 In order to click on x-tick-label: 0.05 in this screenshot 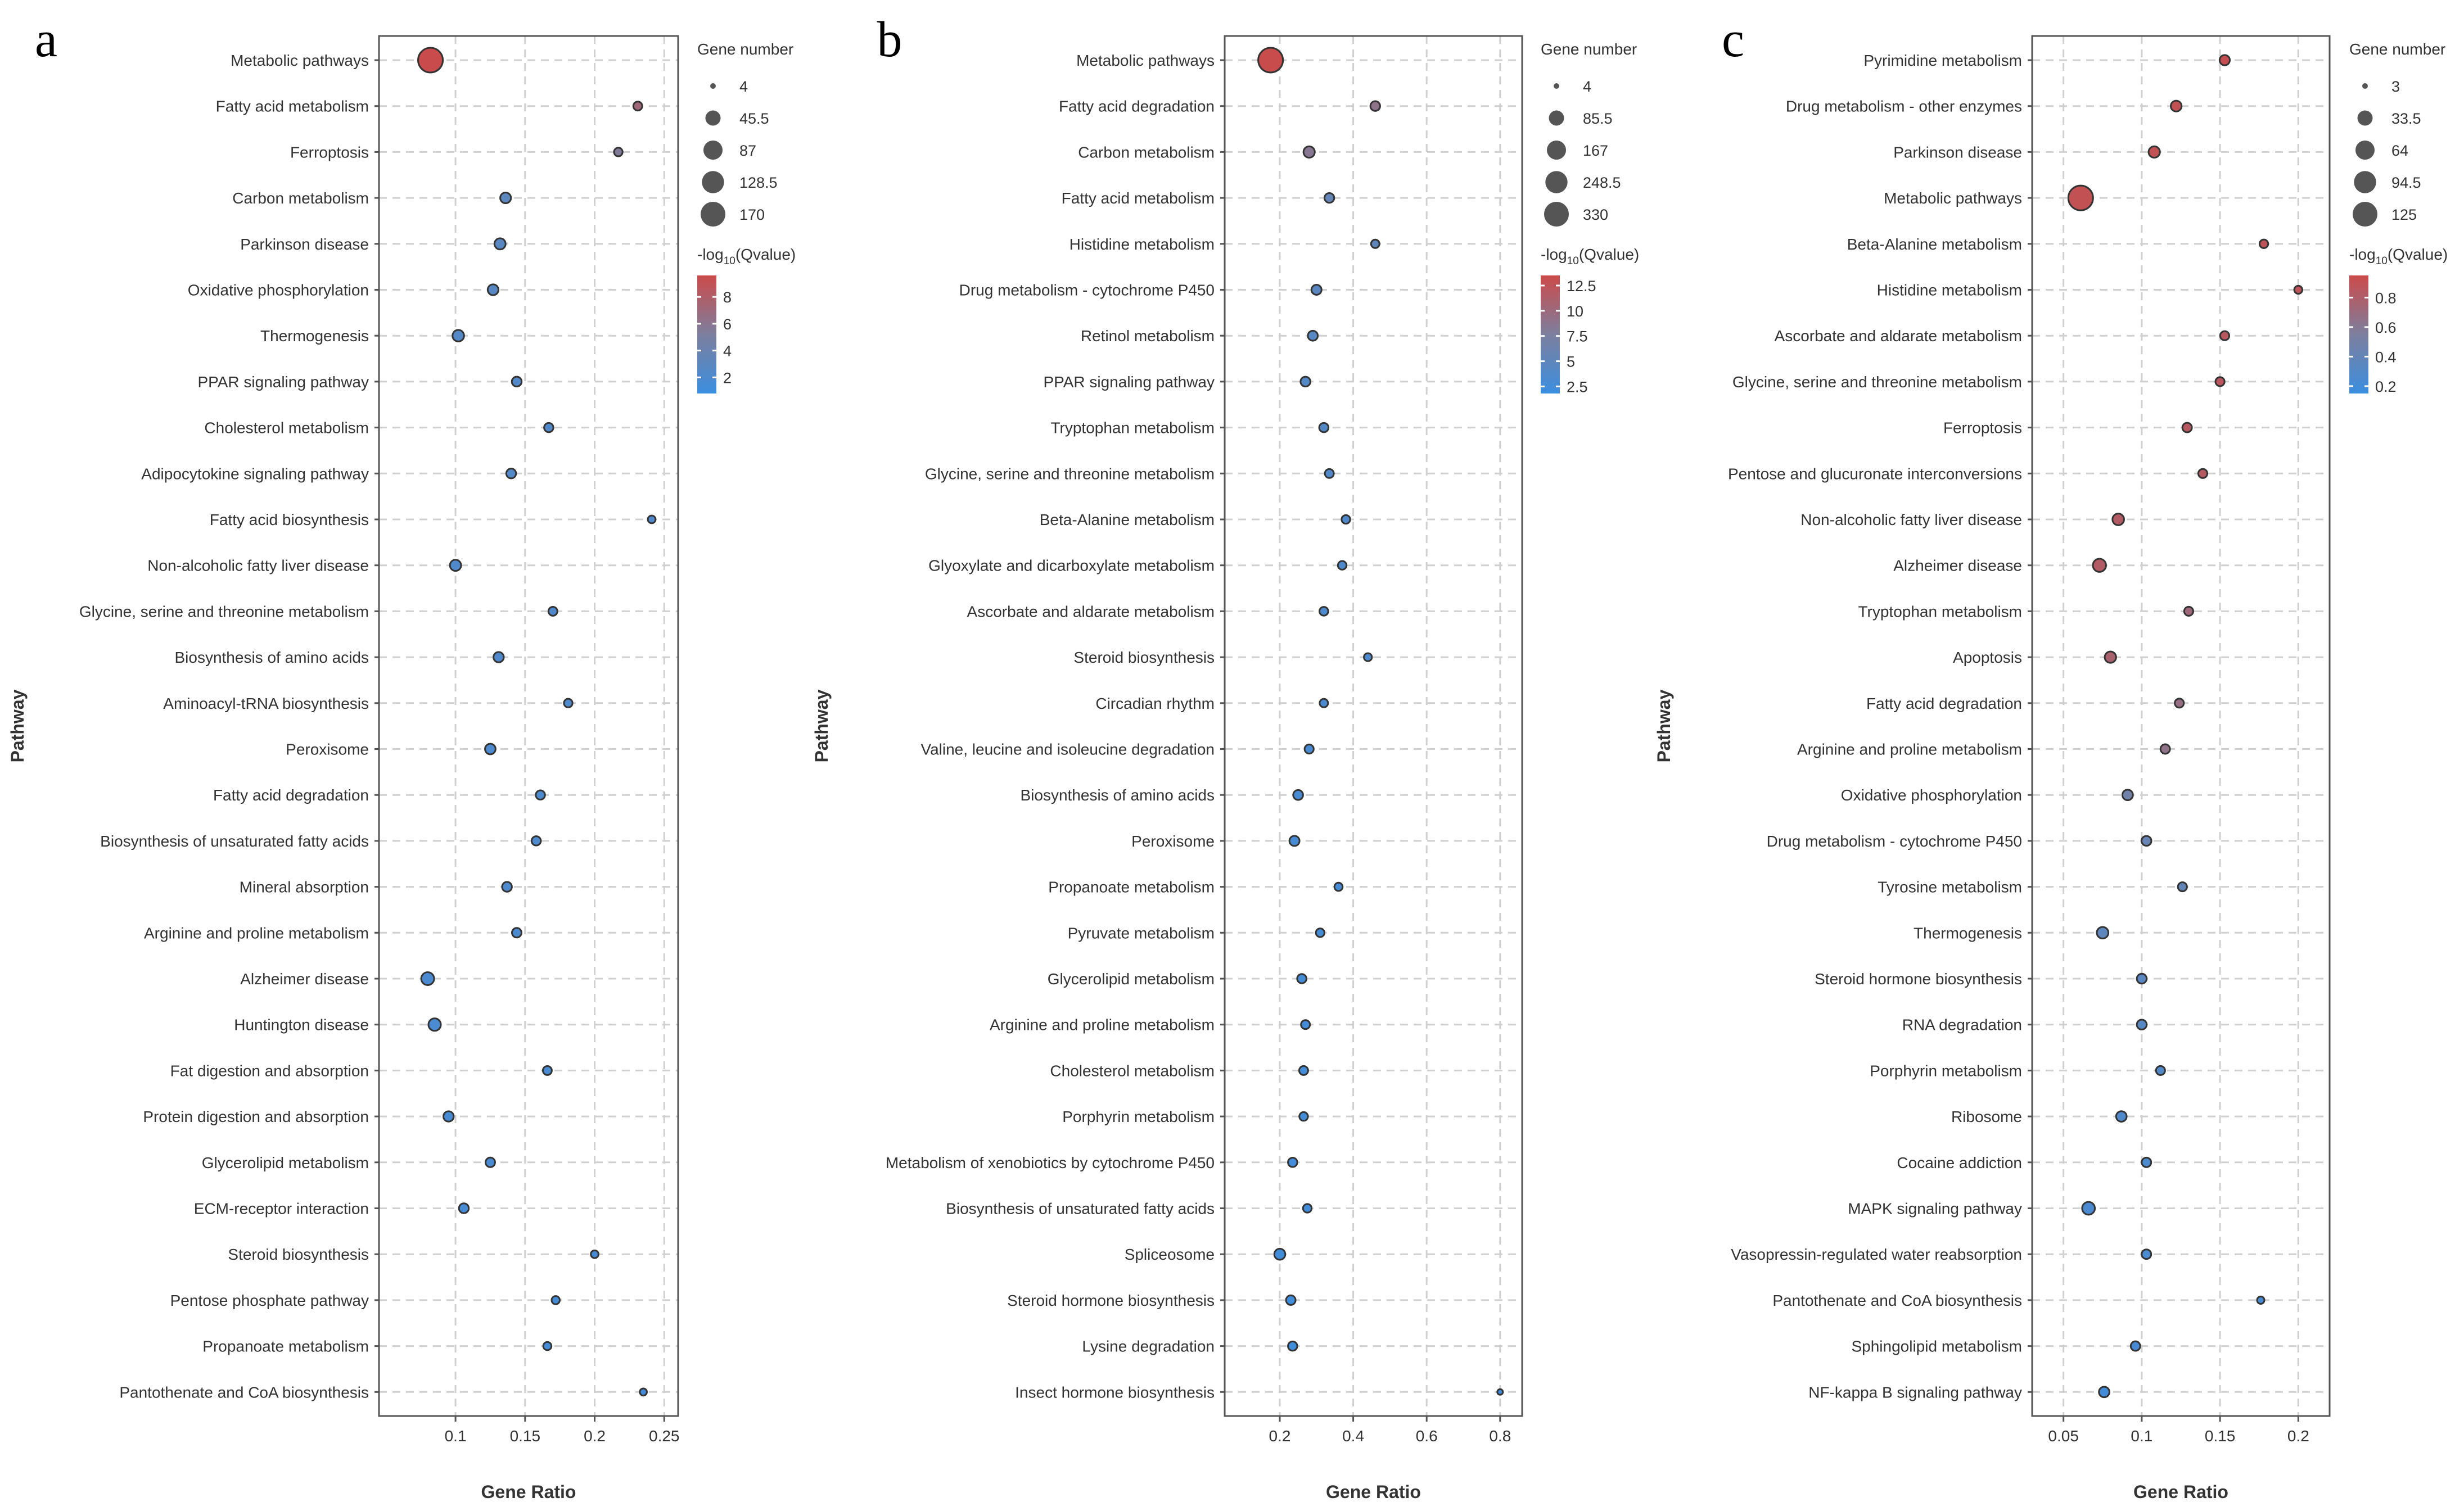, I will do `click(2063, 1436)`.